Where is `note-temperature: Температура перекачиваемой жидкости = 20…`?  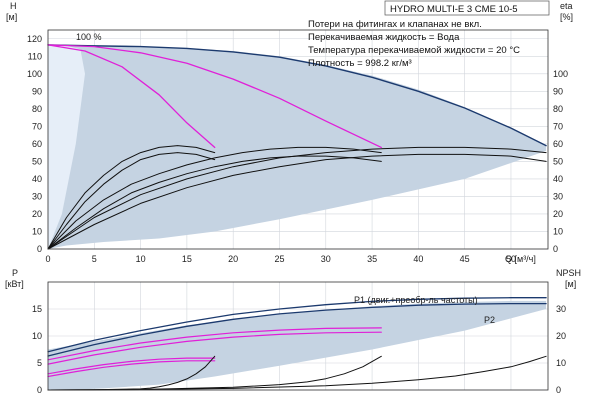 note-temperature: Температура перекачиваемой жидкости = 20… is located at coordinates (414, 50).